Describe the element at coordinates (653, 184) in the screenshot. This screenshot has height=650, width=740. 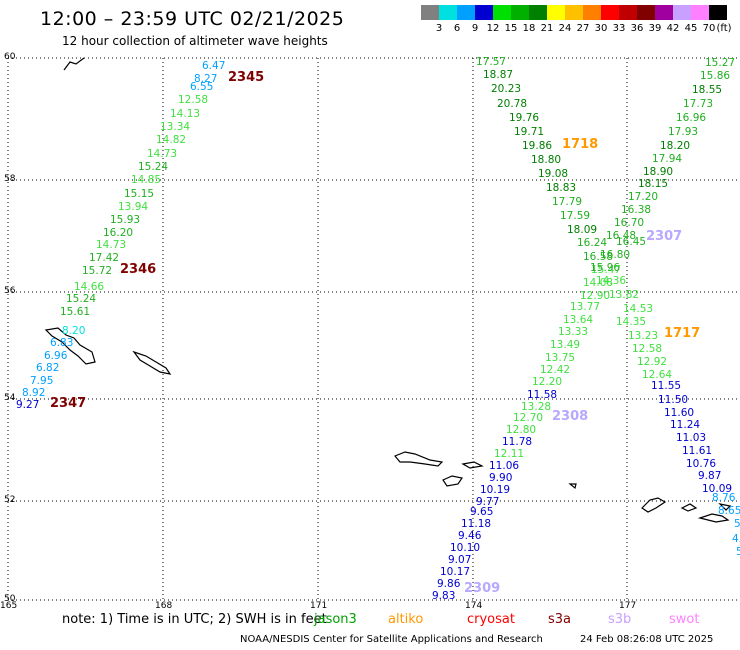
I see `wave-height-value: 18.15` at that location.